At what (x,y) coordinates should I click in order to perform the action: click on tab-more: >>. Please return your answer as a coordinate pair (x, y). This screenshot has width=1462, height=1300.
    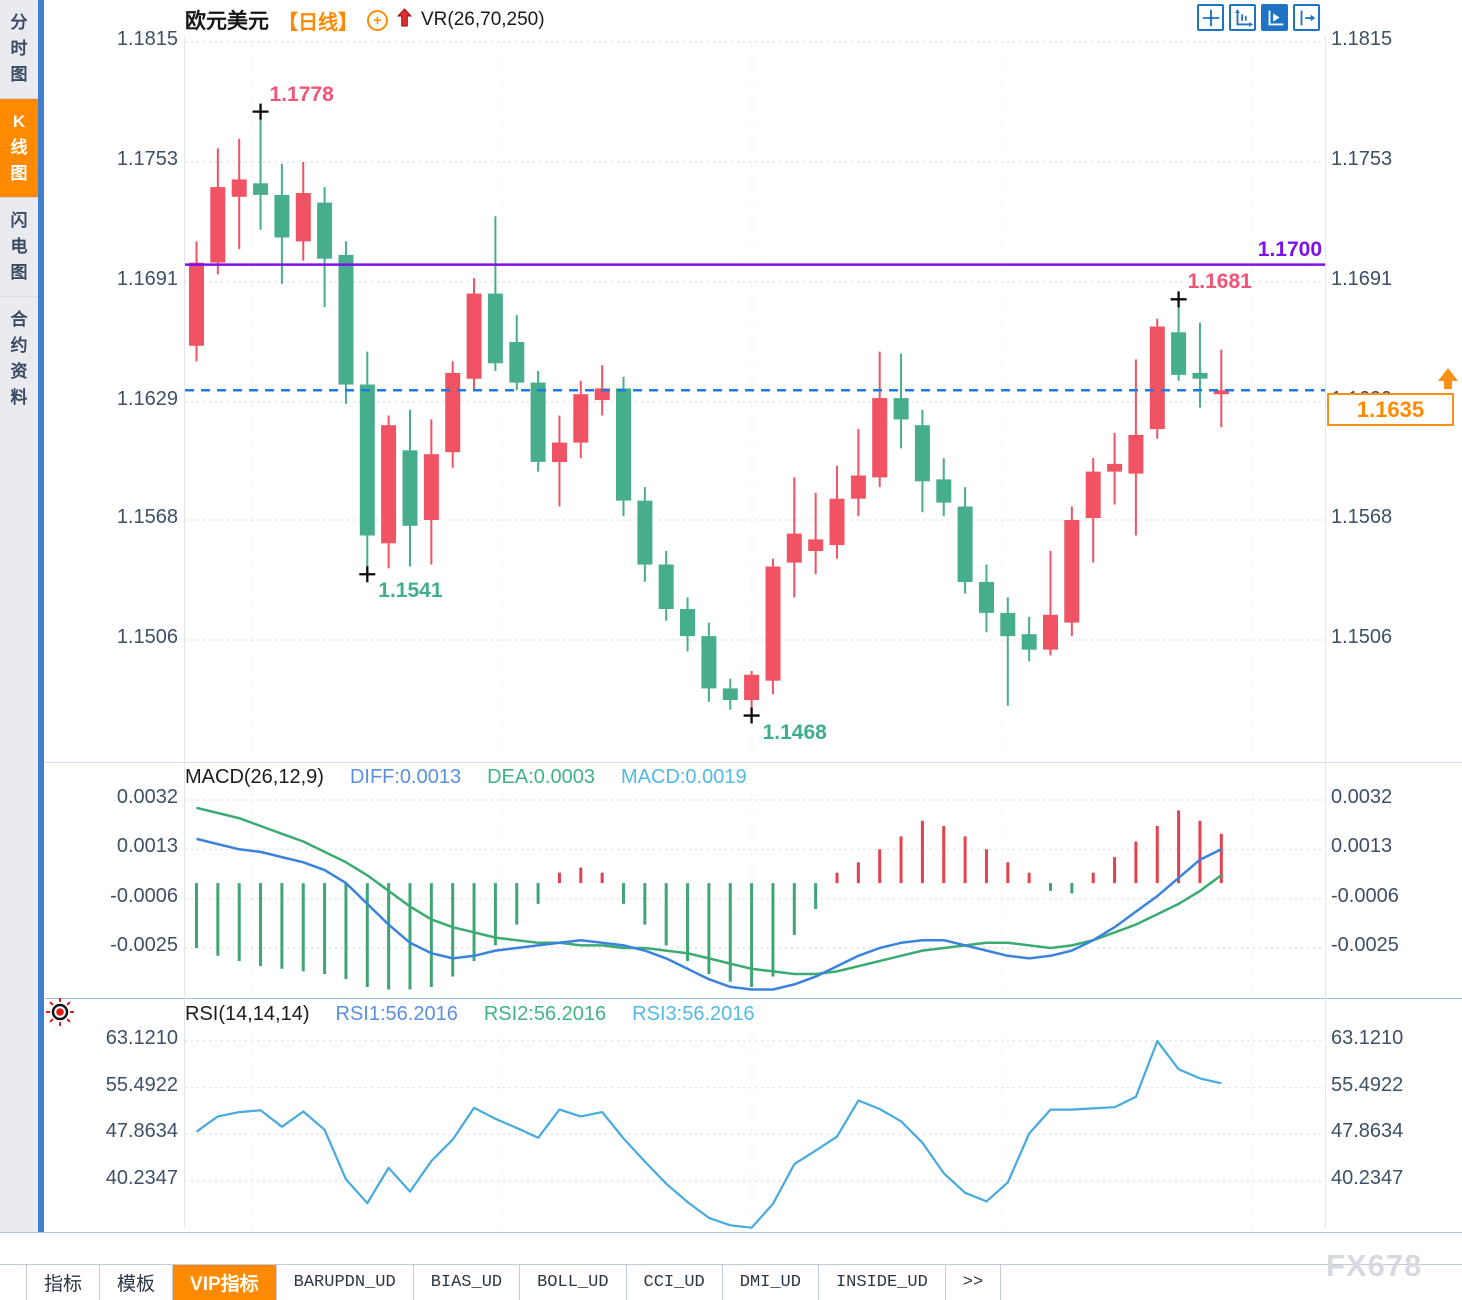
    Looking at the image, I should click on (974, 1282).